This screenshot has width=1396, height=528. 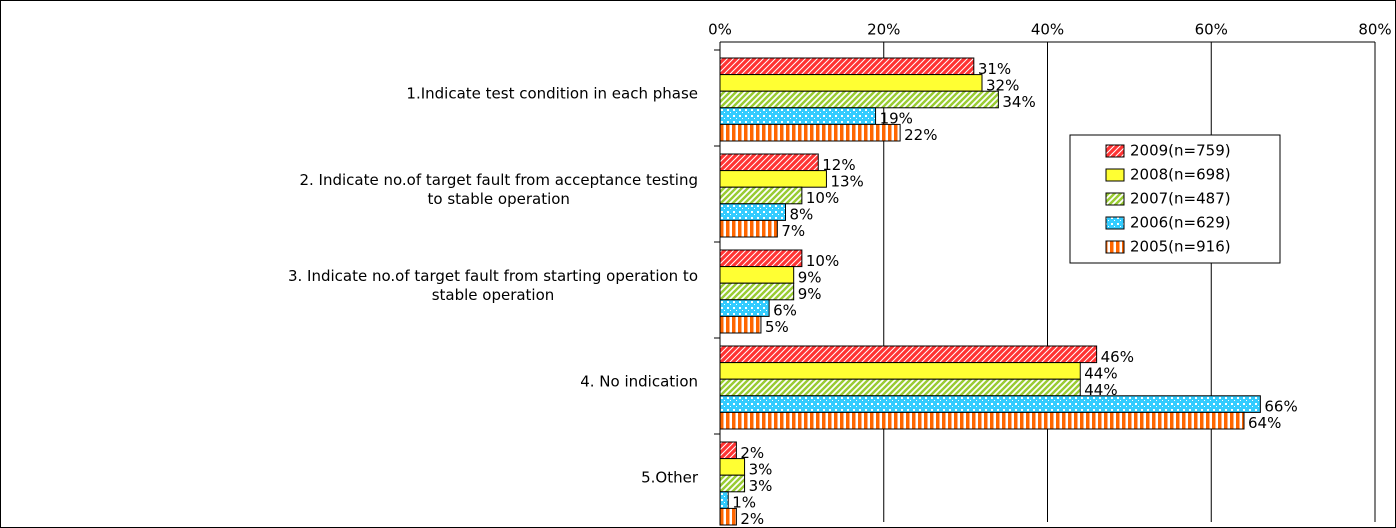 What do you see at coordinates (669, 477) in the screenshot?
I see `category-label: 5.Other` at bounding box center [669, 477].